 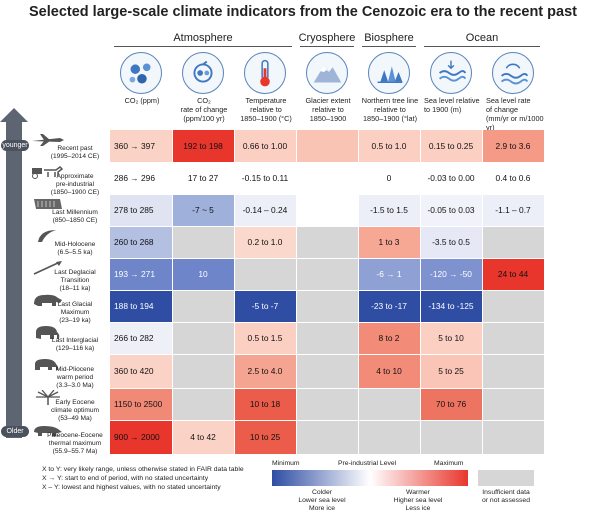 I want to click on table-cell: 10 to 25, so click(x=265, y=437).